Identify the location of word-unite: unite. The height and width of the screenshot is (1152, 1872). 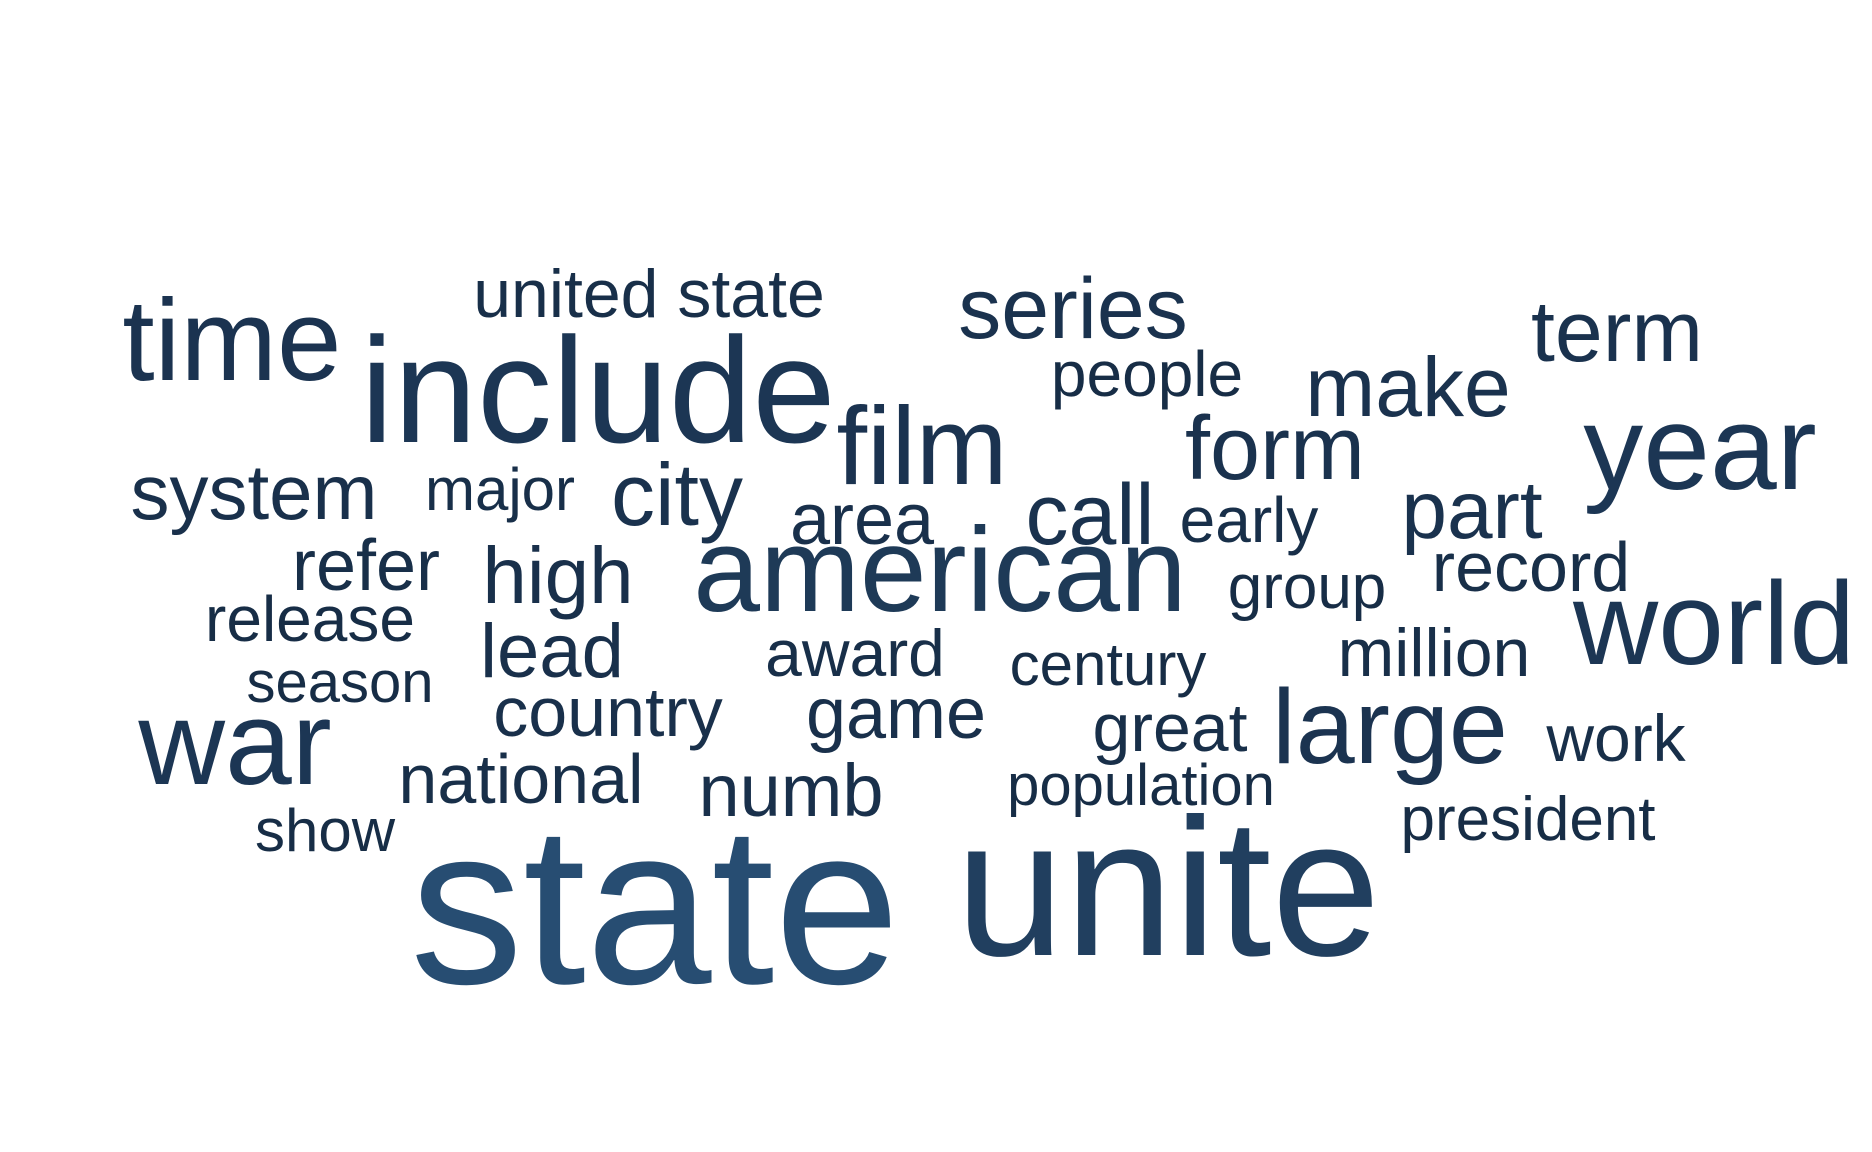
(1168, 887).